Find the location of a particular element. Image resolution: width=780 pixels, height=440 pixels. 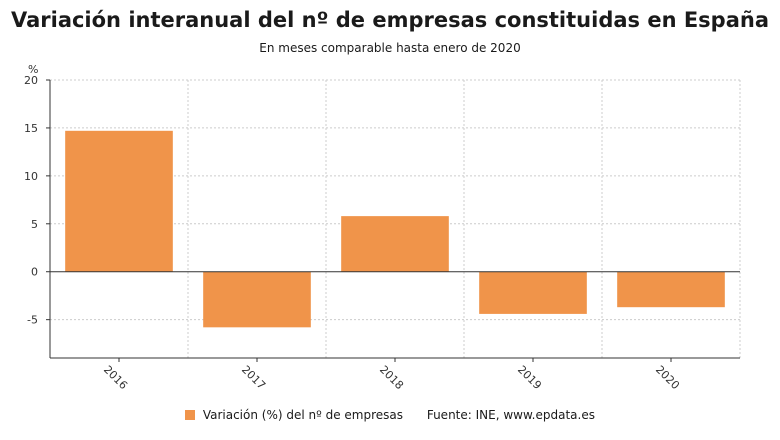

bar-2018 is located at coordinates (395, 244).